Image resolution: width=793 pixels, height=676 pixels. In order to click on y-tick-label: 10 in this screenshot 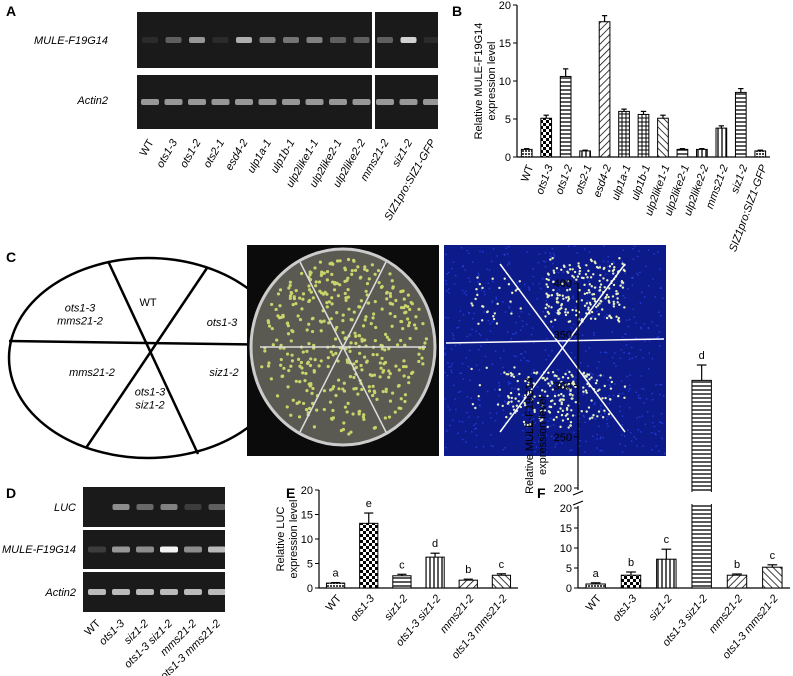, I will do `click(566, 549)`.